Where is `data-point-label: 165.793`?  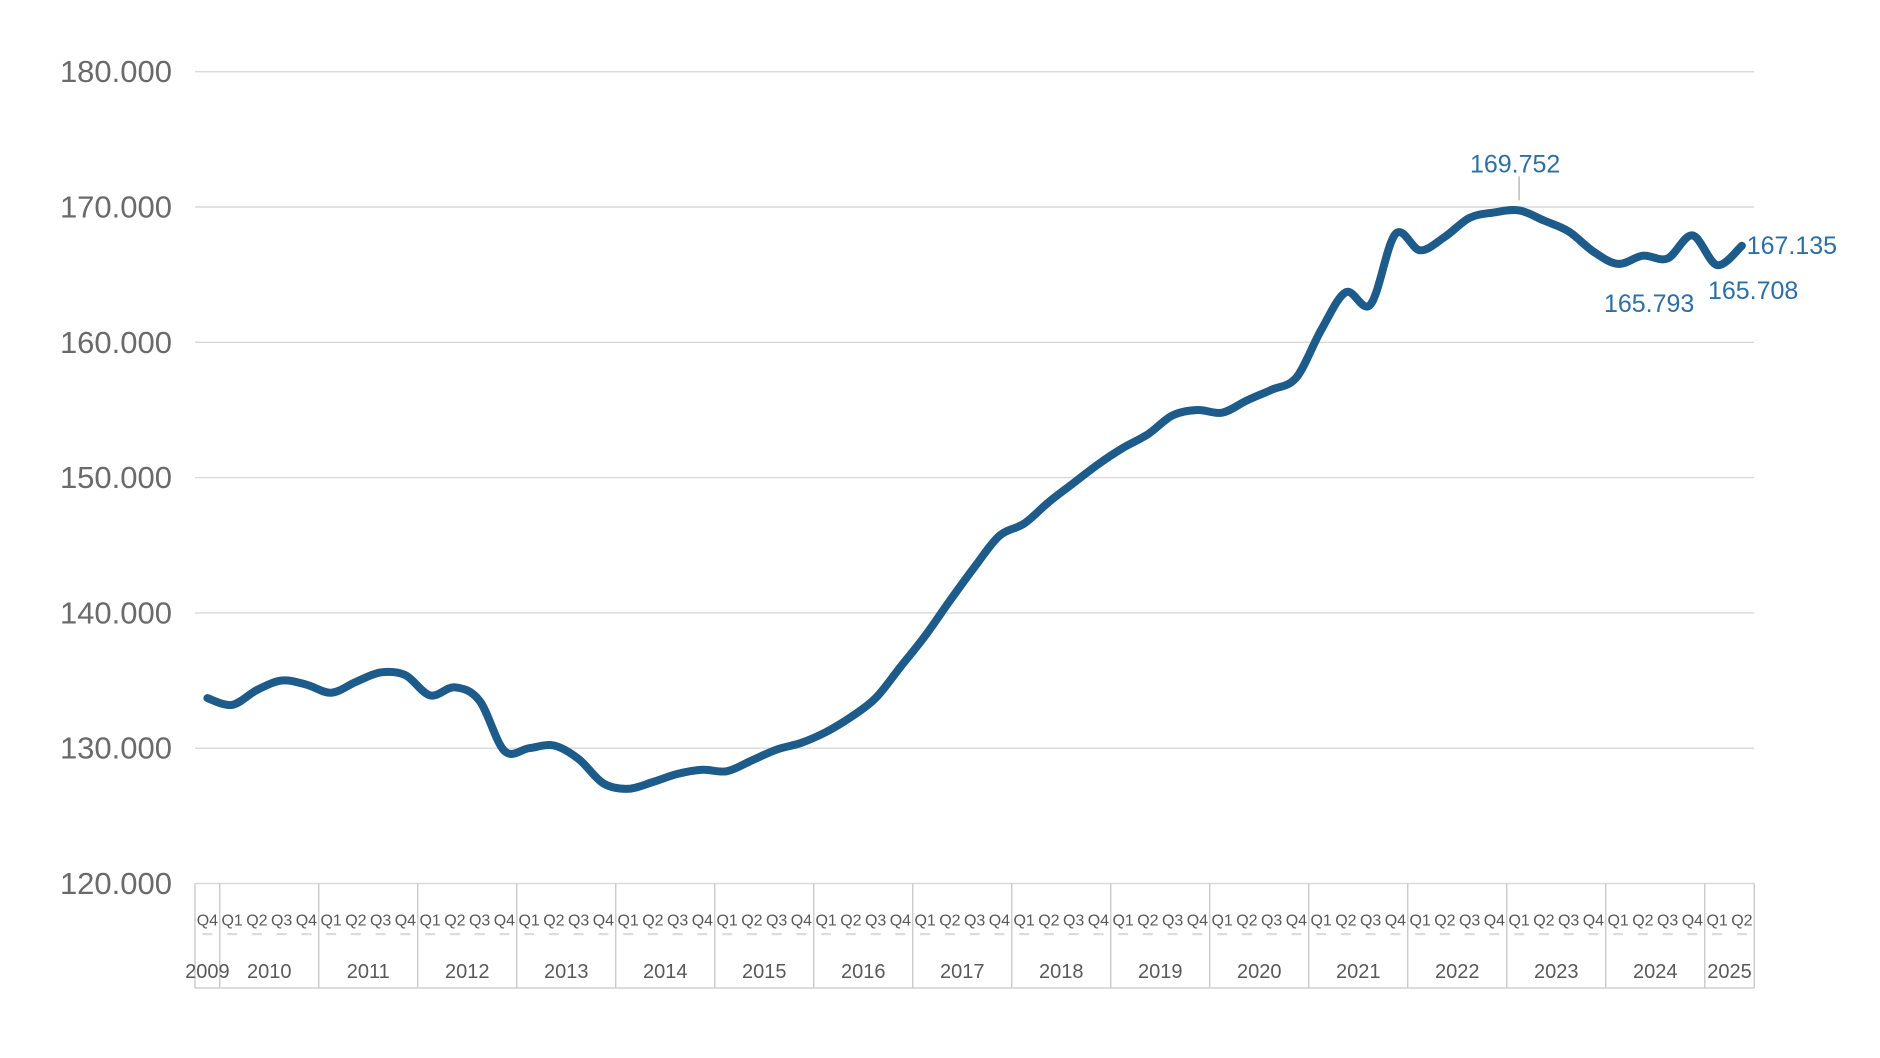 data-point-label: 165.793 is located at coordinates (1649, 304).